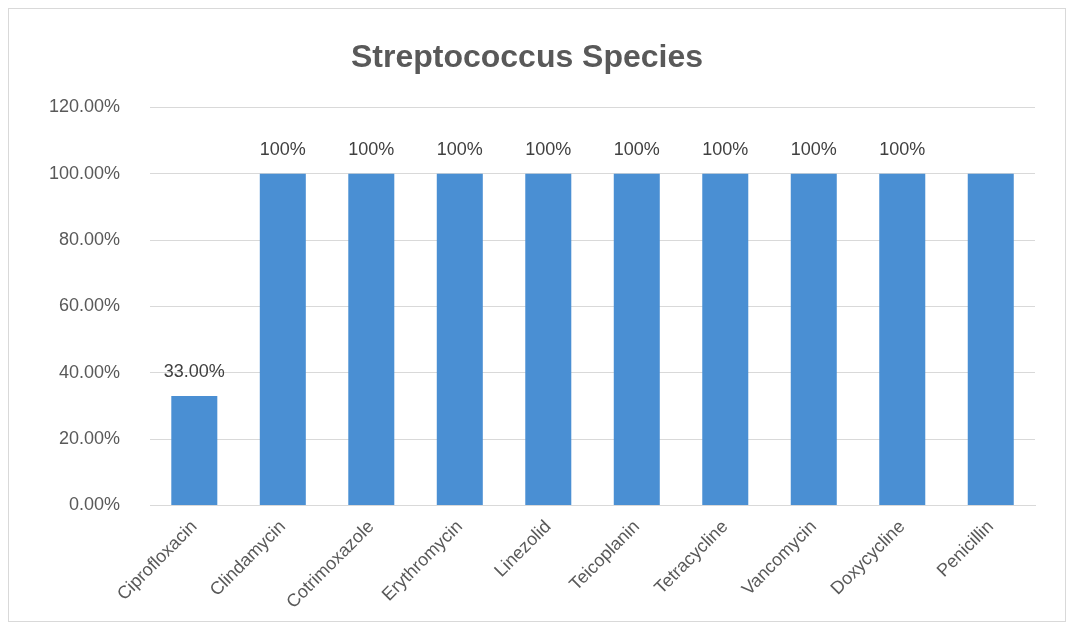  Describe the element at coordinates (85, 106) in the screenshot. I see `y-tick-label: 120.00%` at that location.